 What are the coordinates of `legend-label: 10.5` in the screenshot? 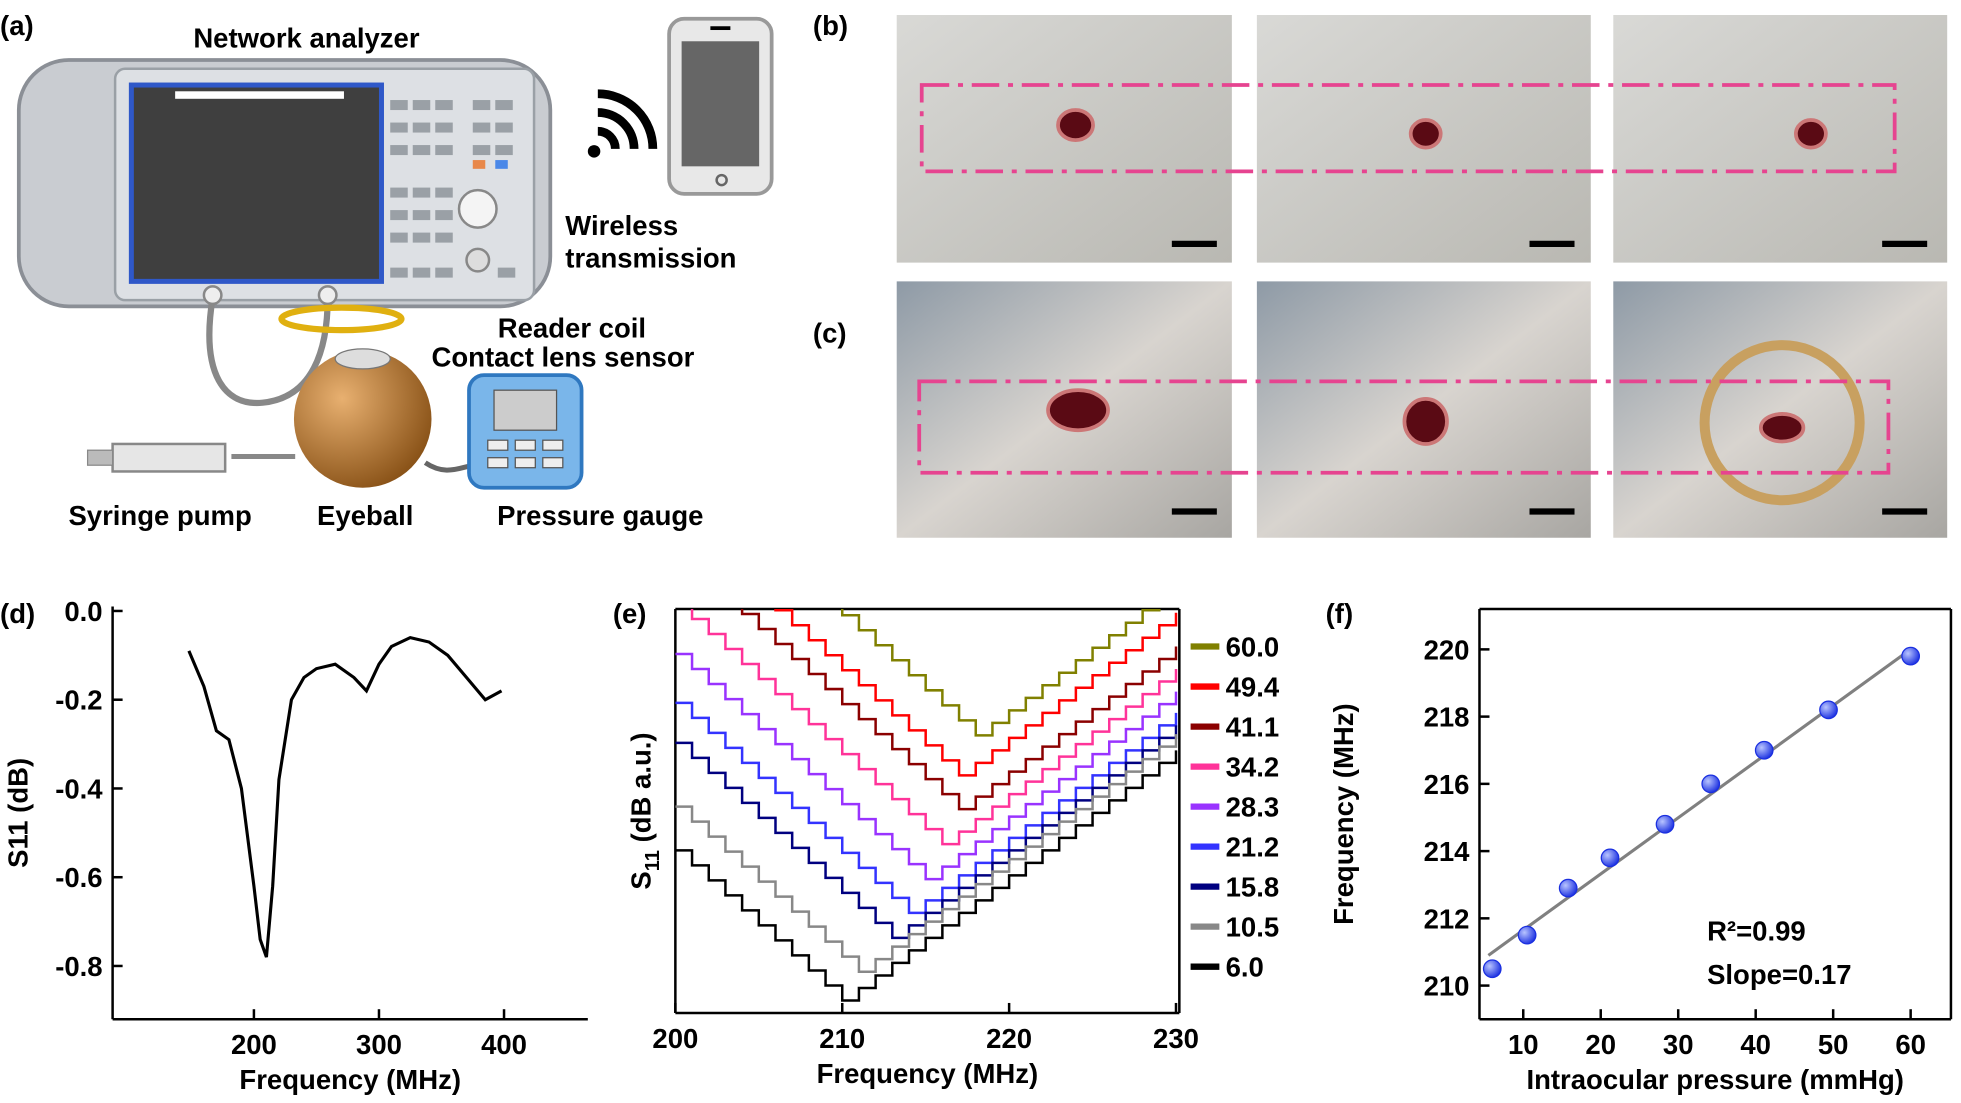 It's located at (1253, 927).